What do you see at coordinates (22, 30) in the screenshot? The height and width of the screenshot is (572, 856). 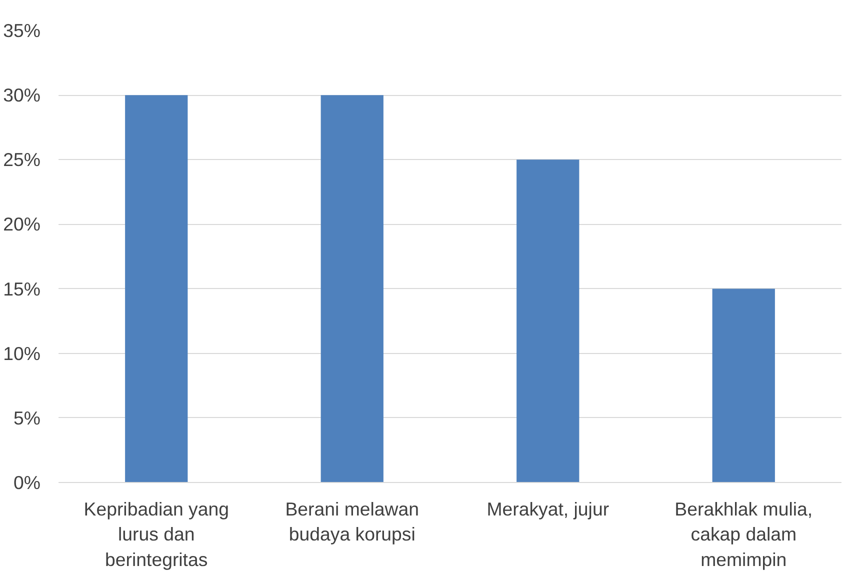 I see `y-tick-label: 35%` at bounding box center [22, 30].